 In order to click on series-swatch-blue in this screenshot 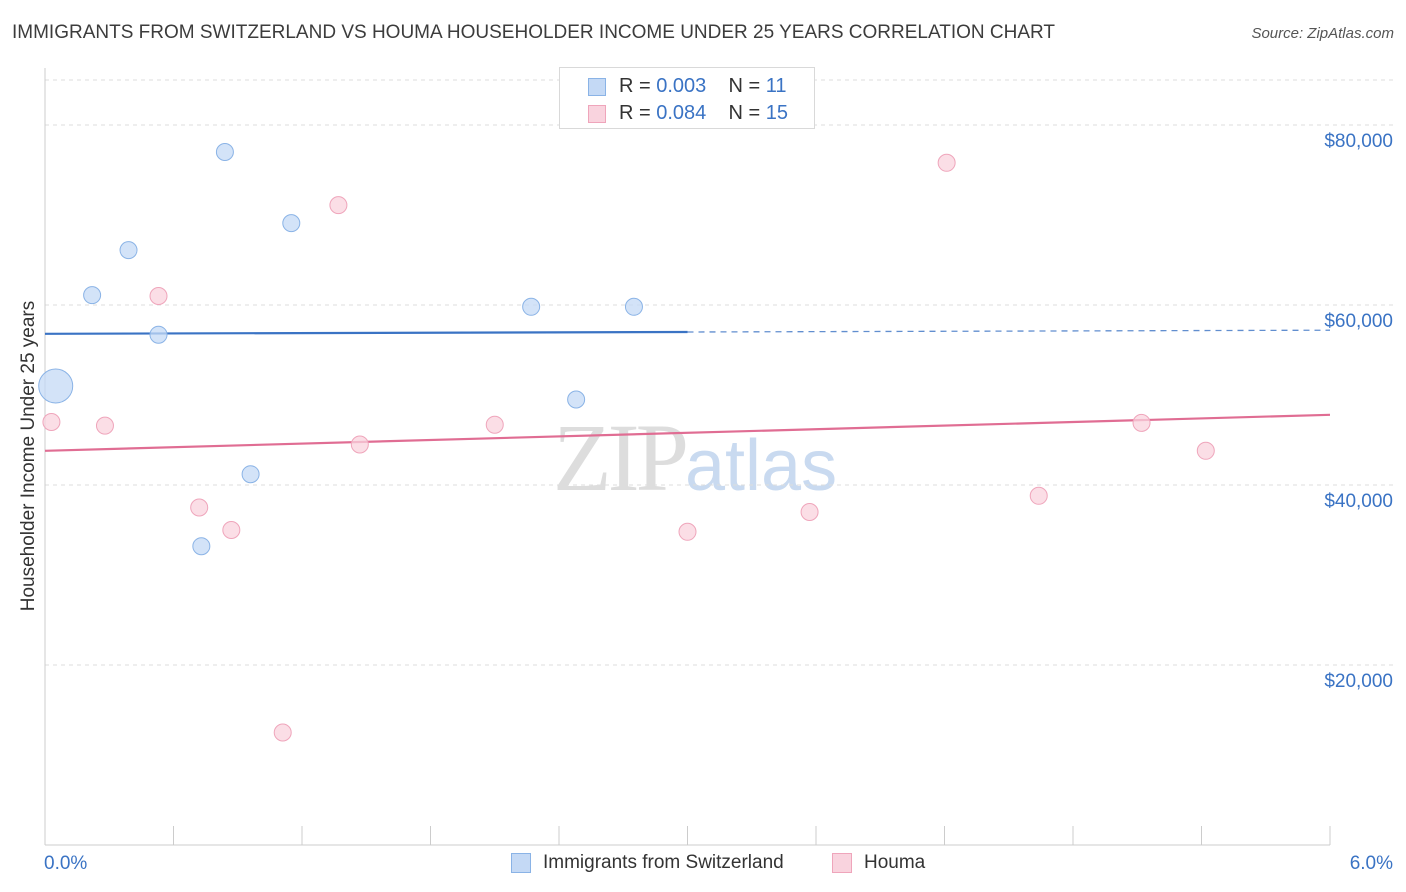, I will do `click(521, 863)`.